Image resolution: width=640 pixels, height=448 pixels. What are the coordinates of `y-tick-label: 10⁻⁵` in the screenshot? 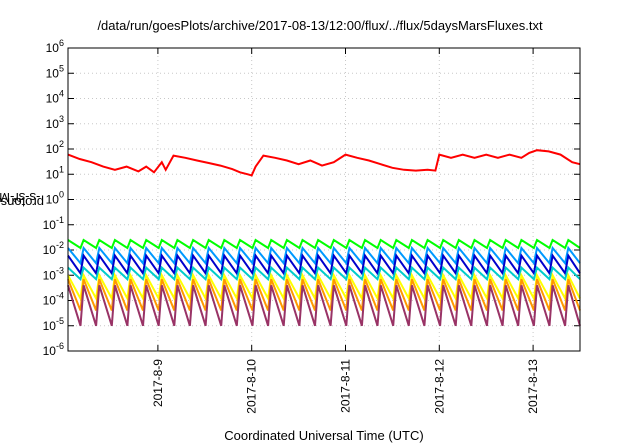 It's located at (53, 324).